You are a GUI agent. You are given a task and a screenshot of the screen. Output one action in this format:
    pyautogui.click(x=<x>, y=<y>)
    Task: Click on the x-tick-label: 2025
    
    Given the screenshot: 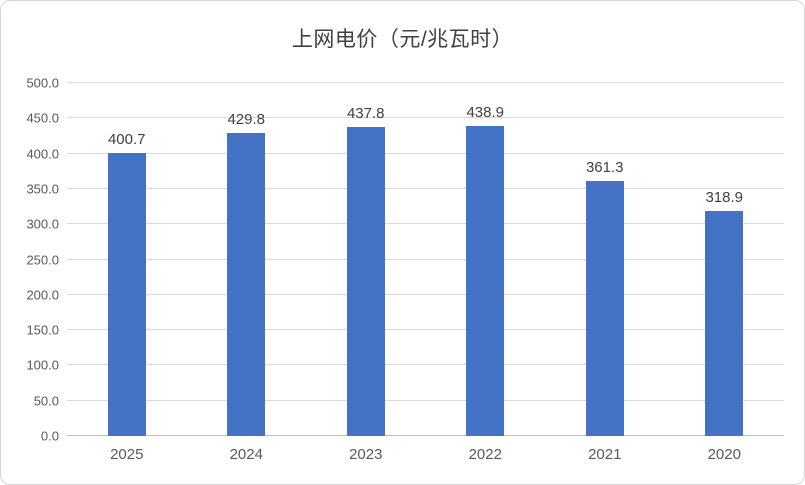 What is the action you would take?
    pyautogui.click(x=127, y=454)
    